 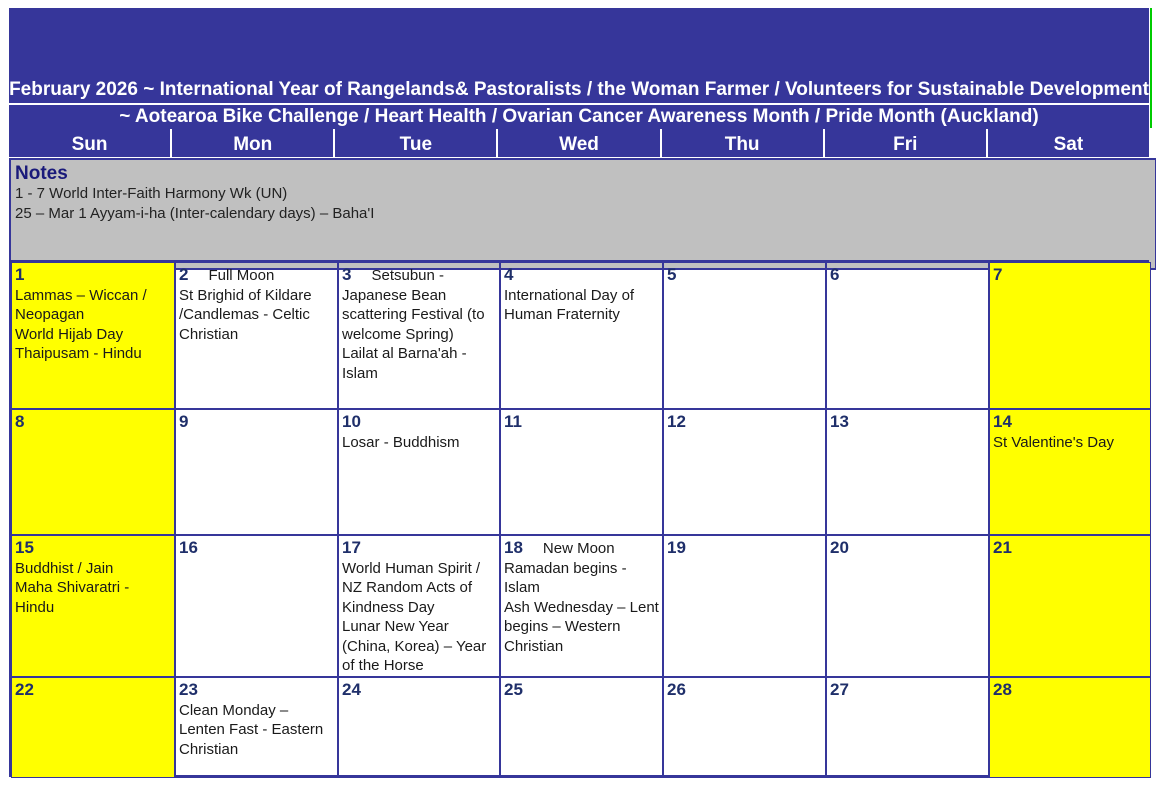 I want to click on day-number: 23, so click(x=188, y=689).